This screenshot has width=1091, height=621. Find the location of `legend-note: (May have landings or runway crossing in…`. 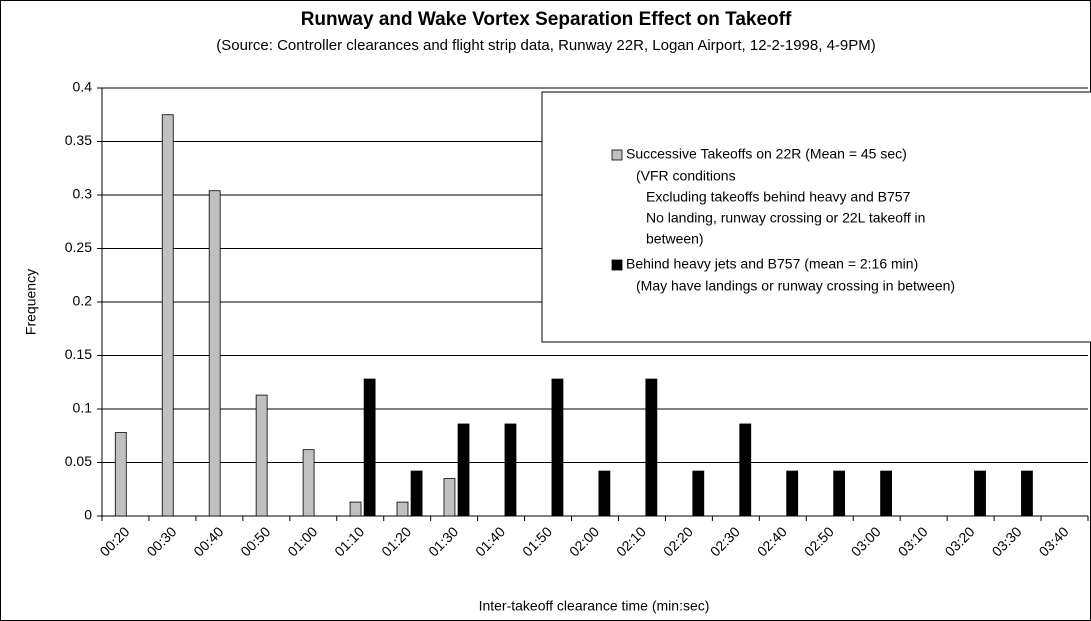

legend-note: (May have landings or runway crossing in… is located at coordinates (795, 286).